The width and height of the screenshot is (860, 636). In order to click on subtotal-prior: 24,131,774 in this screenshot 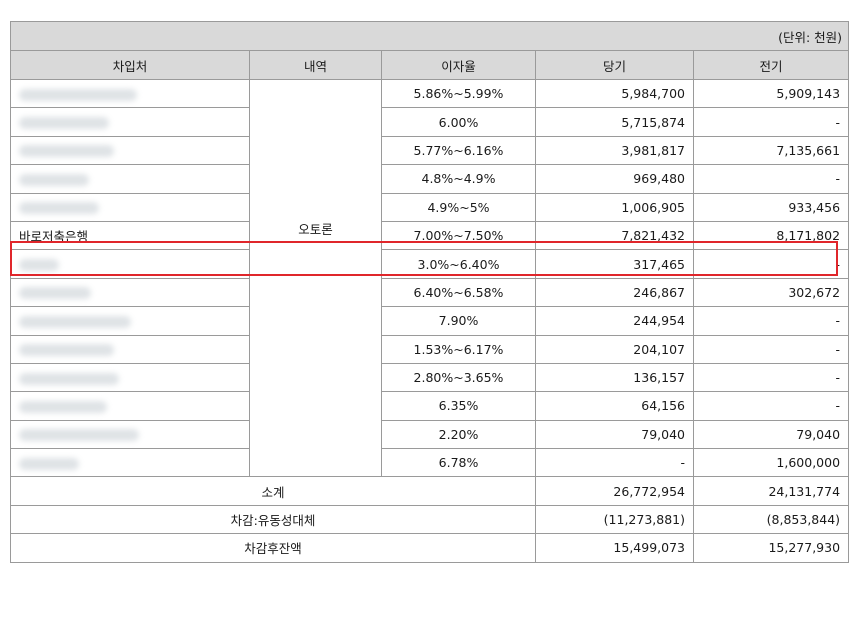, I will do `click(771, 491)`.